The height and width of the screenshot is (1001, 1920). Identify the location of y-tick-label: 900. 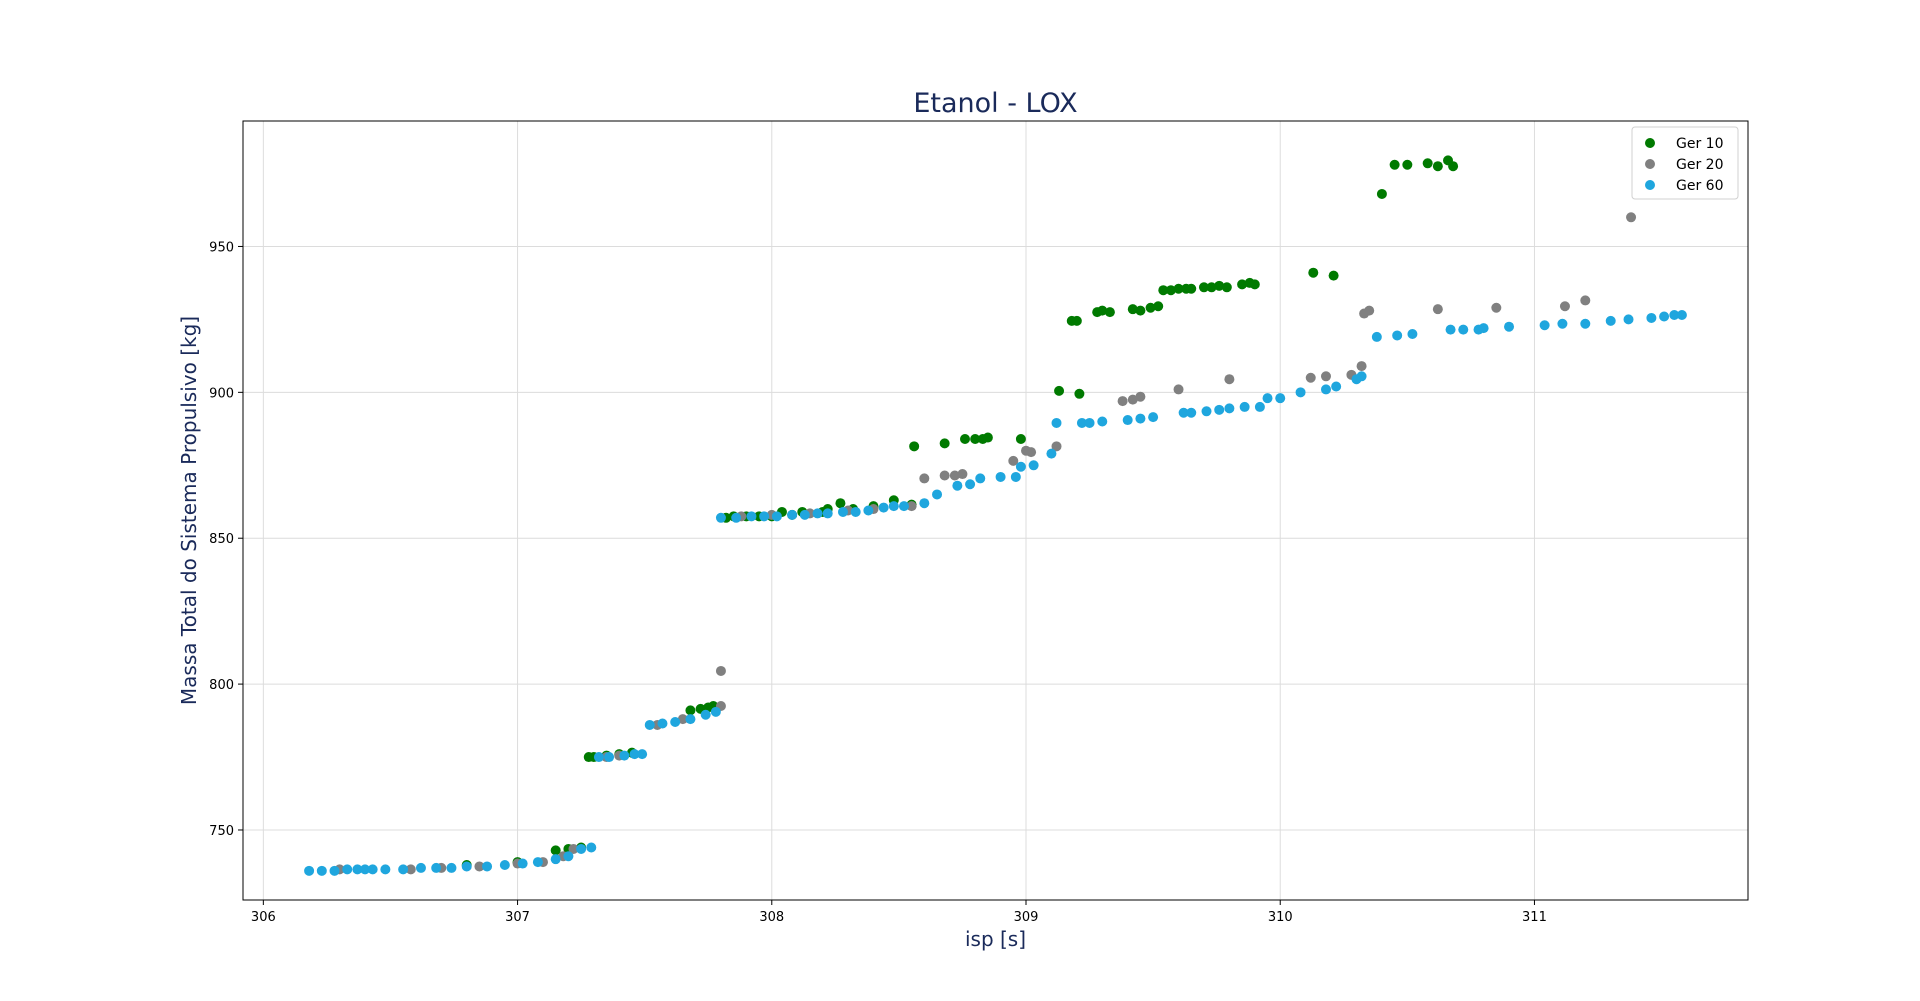
(221, 393).